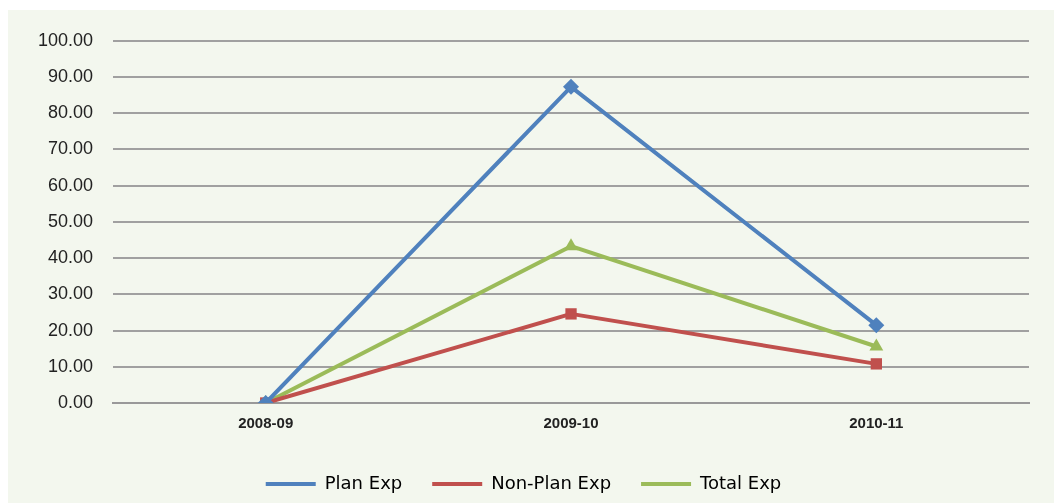  What do you see at coordinates (266, 423) in the screenshot?
I see `x-tick-label: 2008-09` at bounding box center [266, 423].